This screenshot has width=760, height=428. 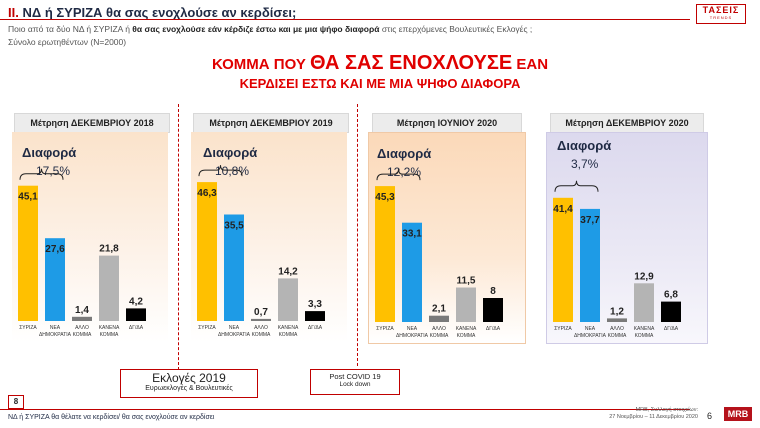 What do you see at coordinates (411, 63) in the screenshot?
I see `headline-part-b: ΘΑ ΣΑΣ ΕΝΟΧΛΟΥΣΕ` at bounding box center [411, 63].